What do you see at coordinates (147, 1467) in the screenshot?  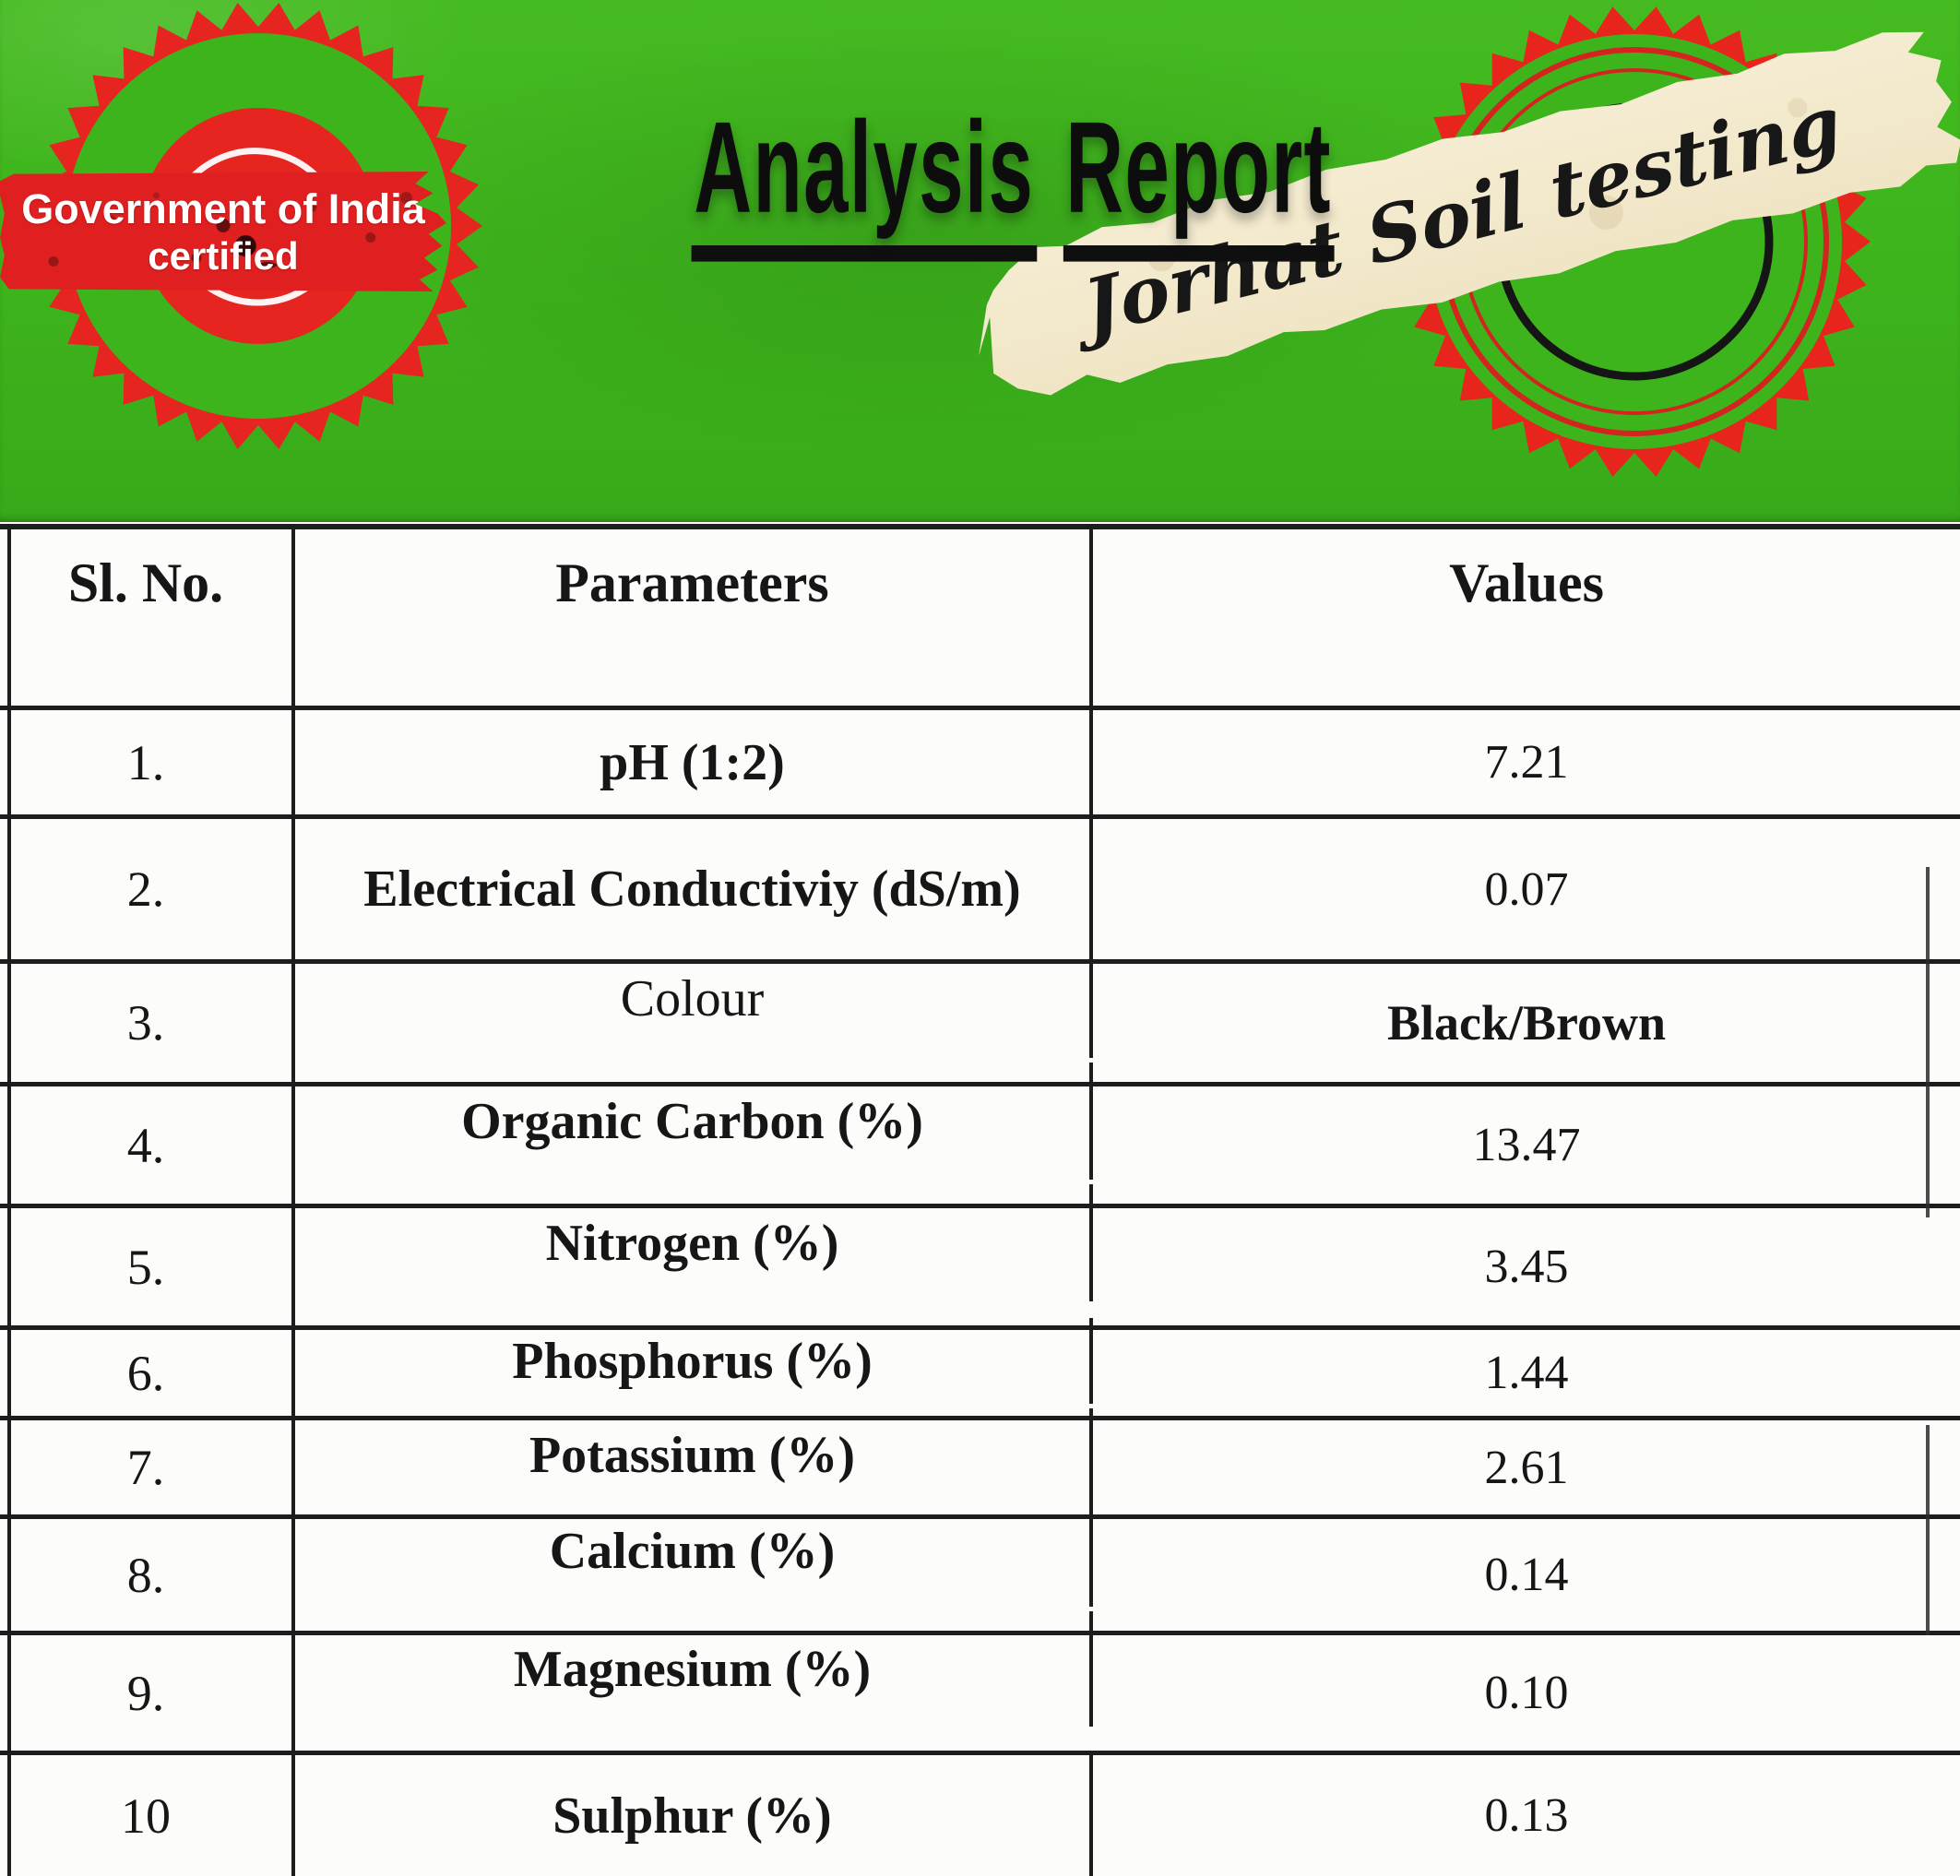 I see `sl-no-cell: 7.` at bounding box center [147, 1467].